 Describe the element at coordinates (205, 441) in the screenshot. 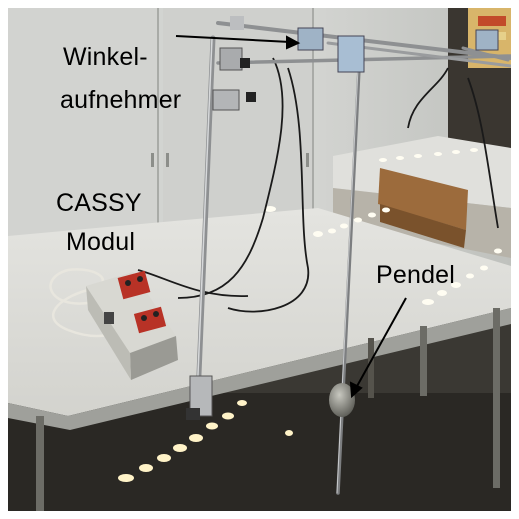

I see `floor-light-spots` at that location.